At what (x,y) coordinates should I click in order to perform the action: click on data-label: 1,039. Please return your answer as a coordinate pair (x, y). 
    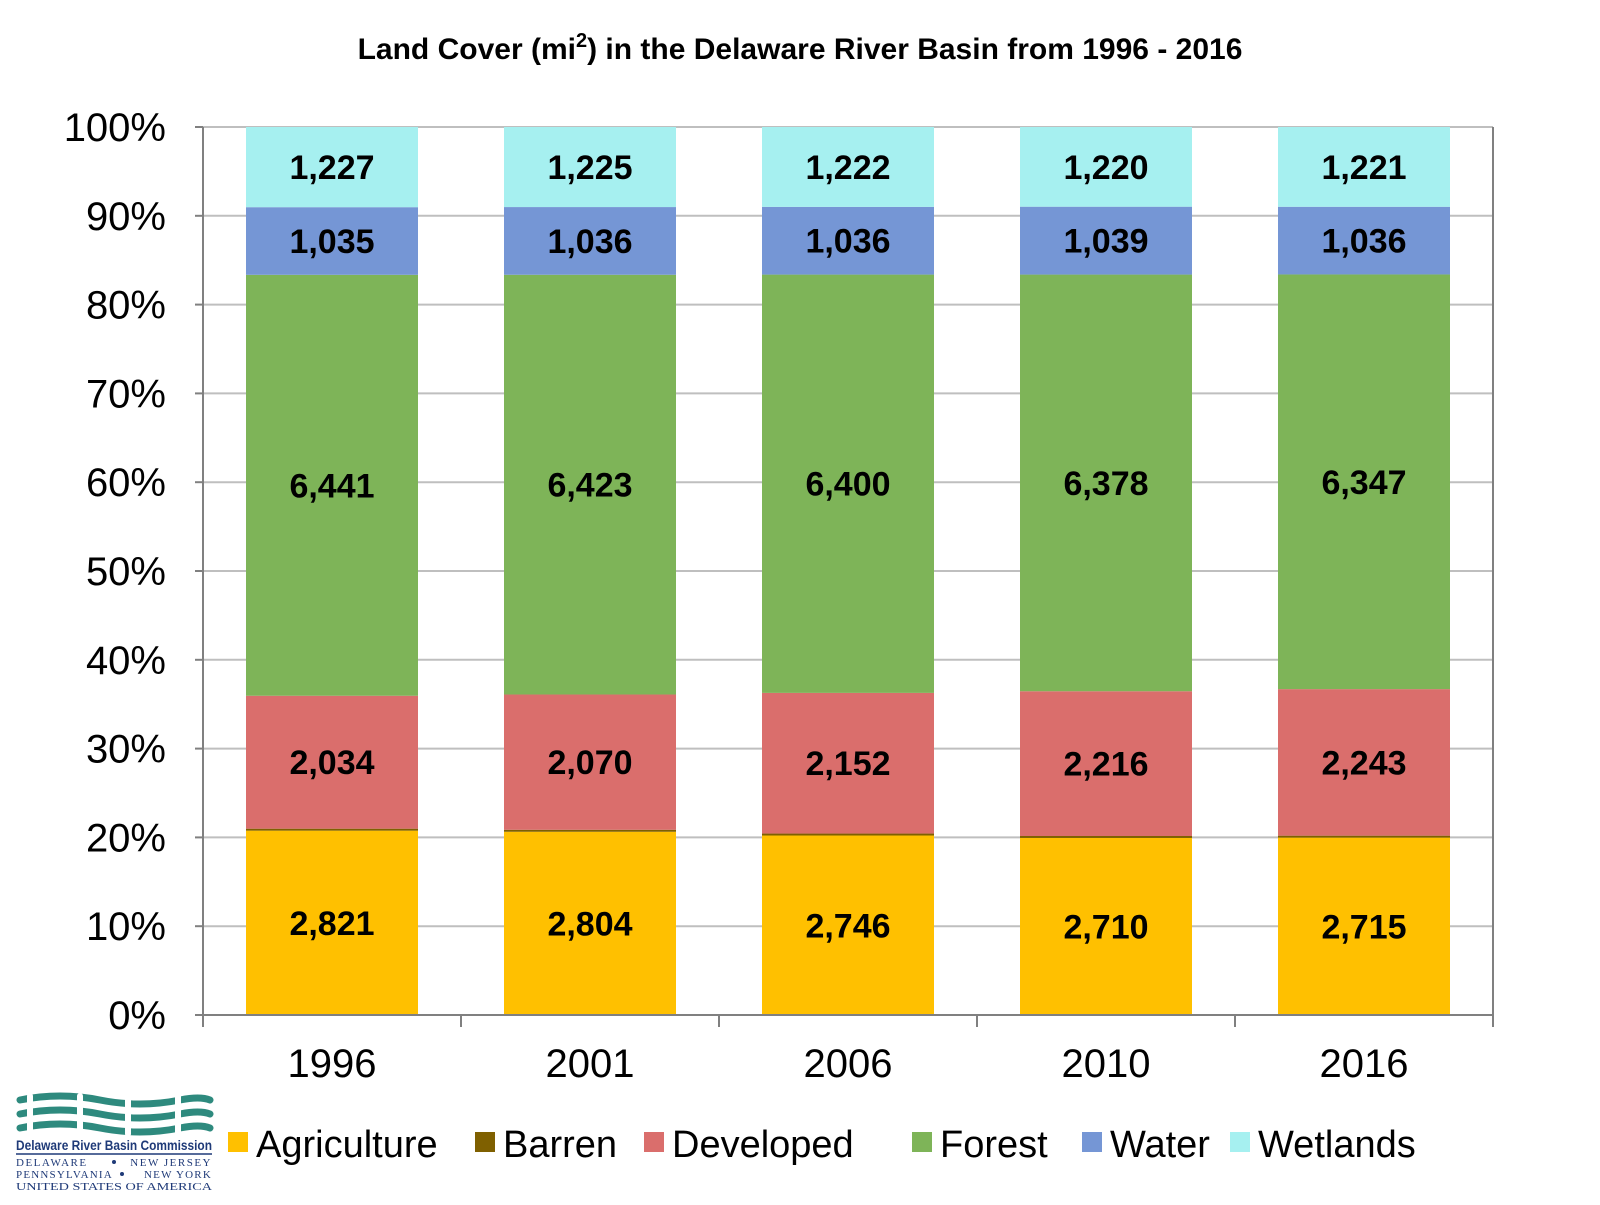
    Looking at the image, I should click on (1105, 242).